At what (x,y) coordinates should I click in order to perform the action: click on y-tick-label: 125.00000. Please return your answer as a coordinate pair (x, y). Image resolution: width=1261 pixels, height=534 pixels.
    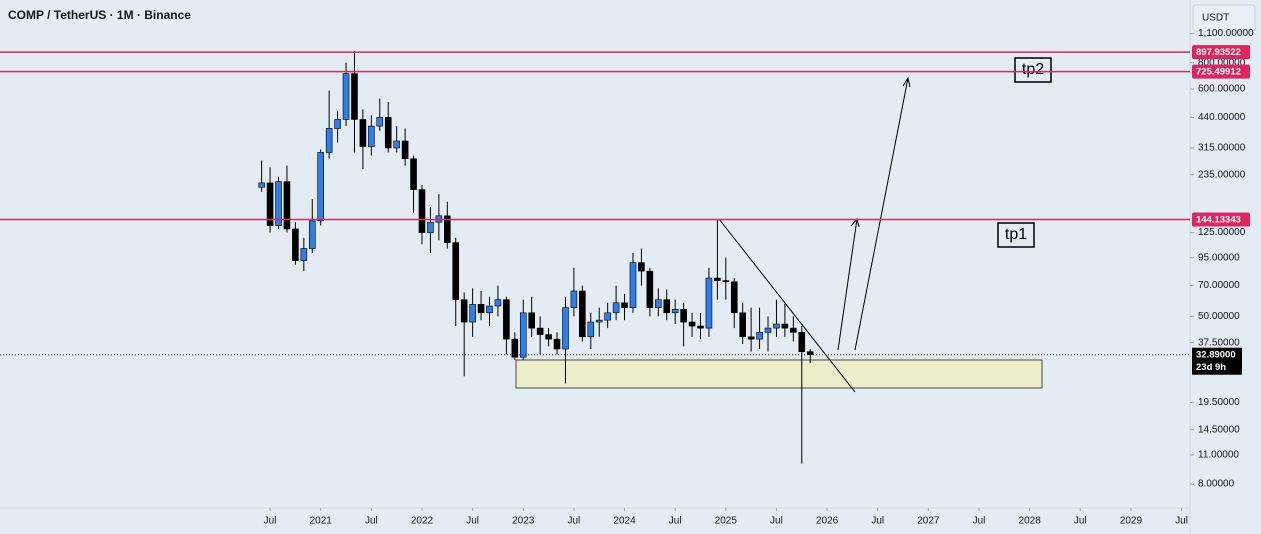
    Looking at the image, I should click on (1222, 232).